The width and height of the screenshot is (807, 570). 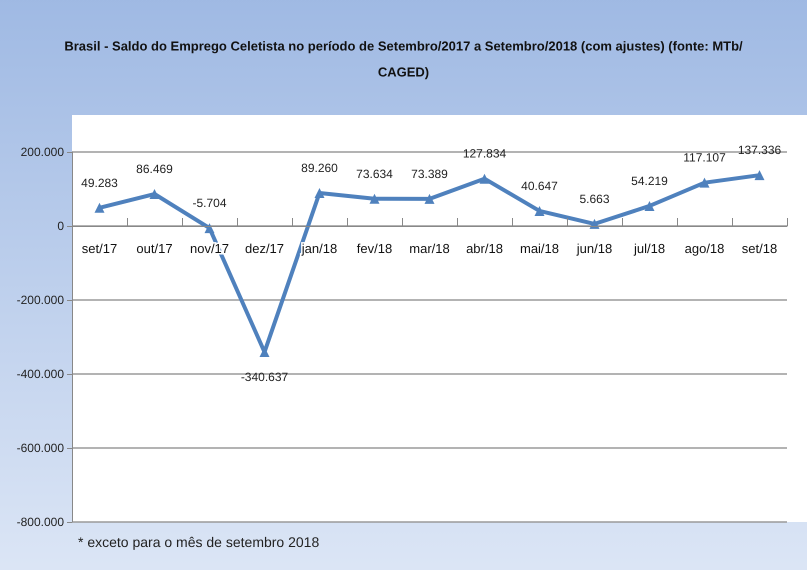 What do you see at coordinates (42, 152) in the screenshot?
I see `y-tick-label: 200.000` at bounding box center [42, 152].